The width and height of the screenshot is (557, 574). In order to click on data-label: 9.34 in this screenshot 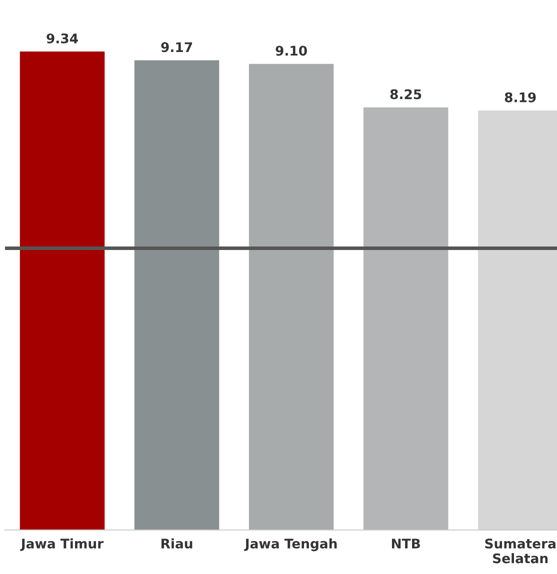, I will do `click(62, 38)`.